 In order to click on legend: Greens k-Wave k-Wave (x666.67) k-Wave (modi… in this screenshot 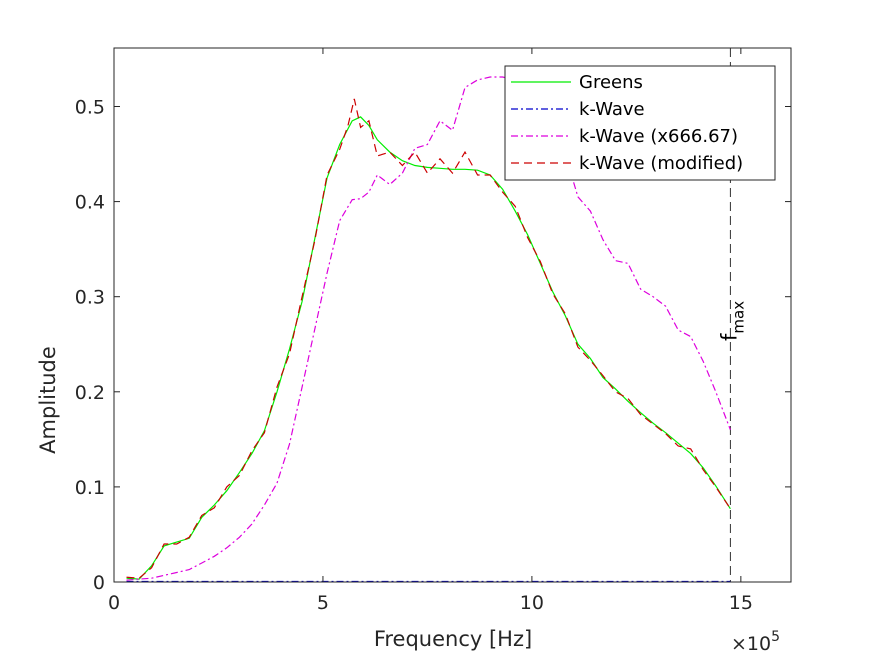, I will do `click(640, 123)`.